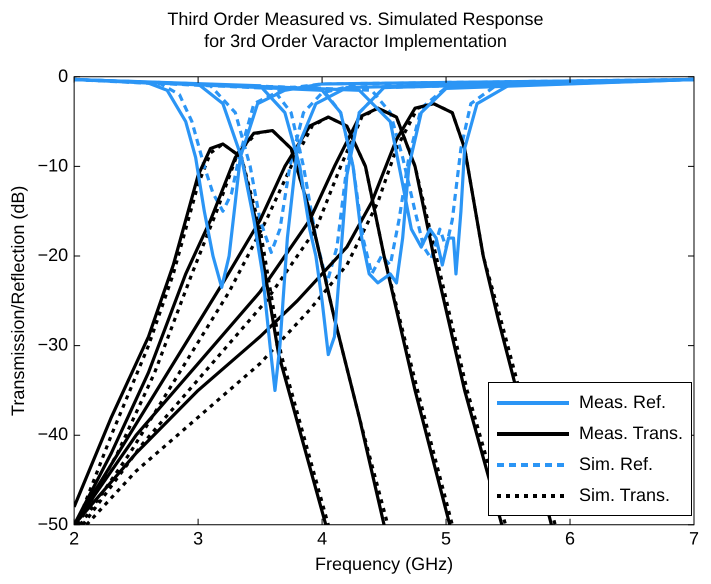  What do you see at coordinates (53, 434) in the screenshot?
I see `y-tick-label: −40` at bounding box center [53, 434].